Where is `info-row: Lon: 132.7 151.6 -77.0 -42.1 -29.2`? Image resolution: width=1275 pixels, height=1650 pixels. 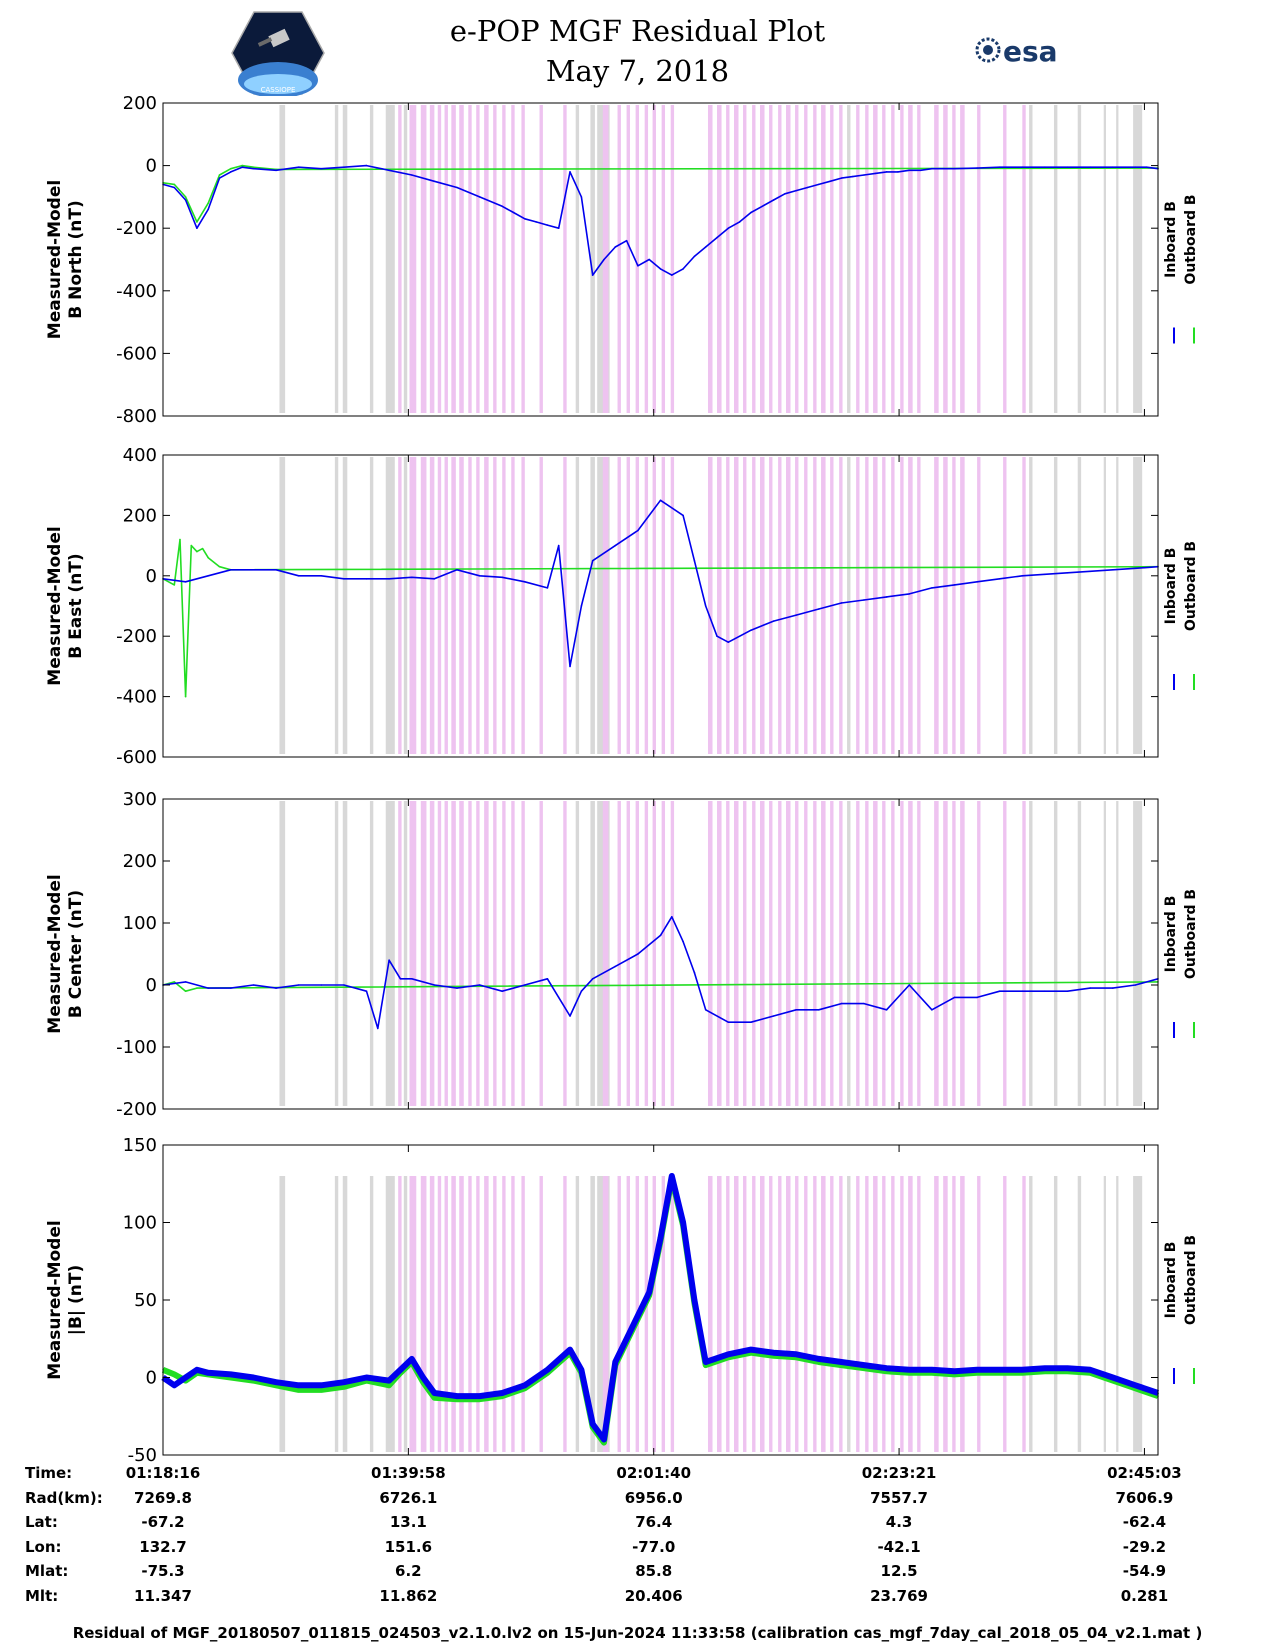 info-row: Lon: 132.7 151.6 -77.0 -42.1 -29.2 is located at coordinates (637, 1550).